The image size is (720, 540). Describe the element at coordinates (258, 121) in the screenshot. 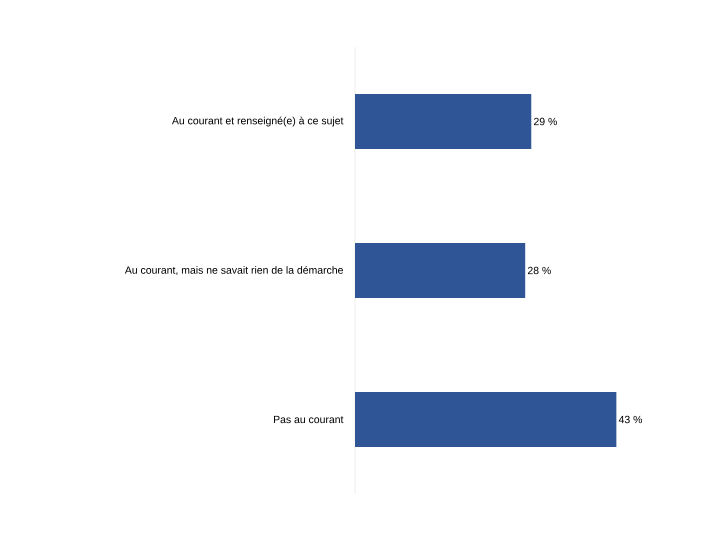

I see `y-tick-label: Au courant et renseigné(e) à ce sujet` at that location.